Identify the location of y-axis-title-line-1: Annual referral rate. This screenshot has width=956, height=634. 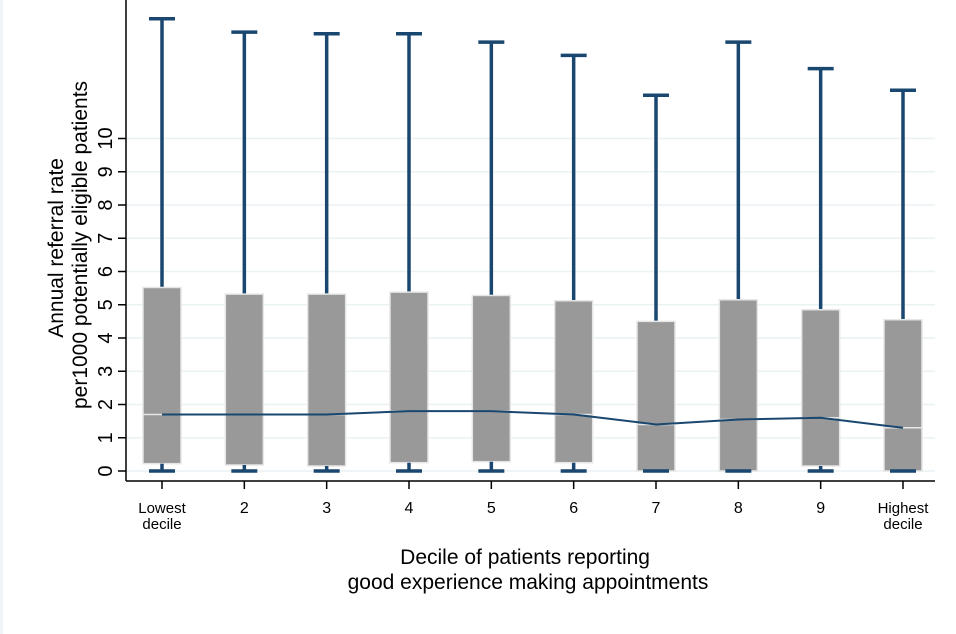
(56, 248).